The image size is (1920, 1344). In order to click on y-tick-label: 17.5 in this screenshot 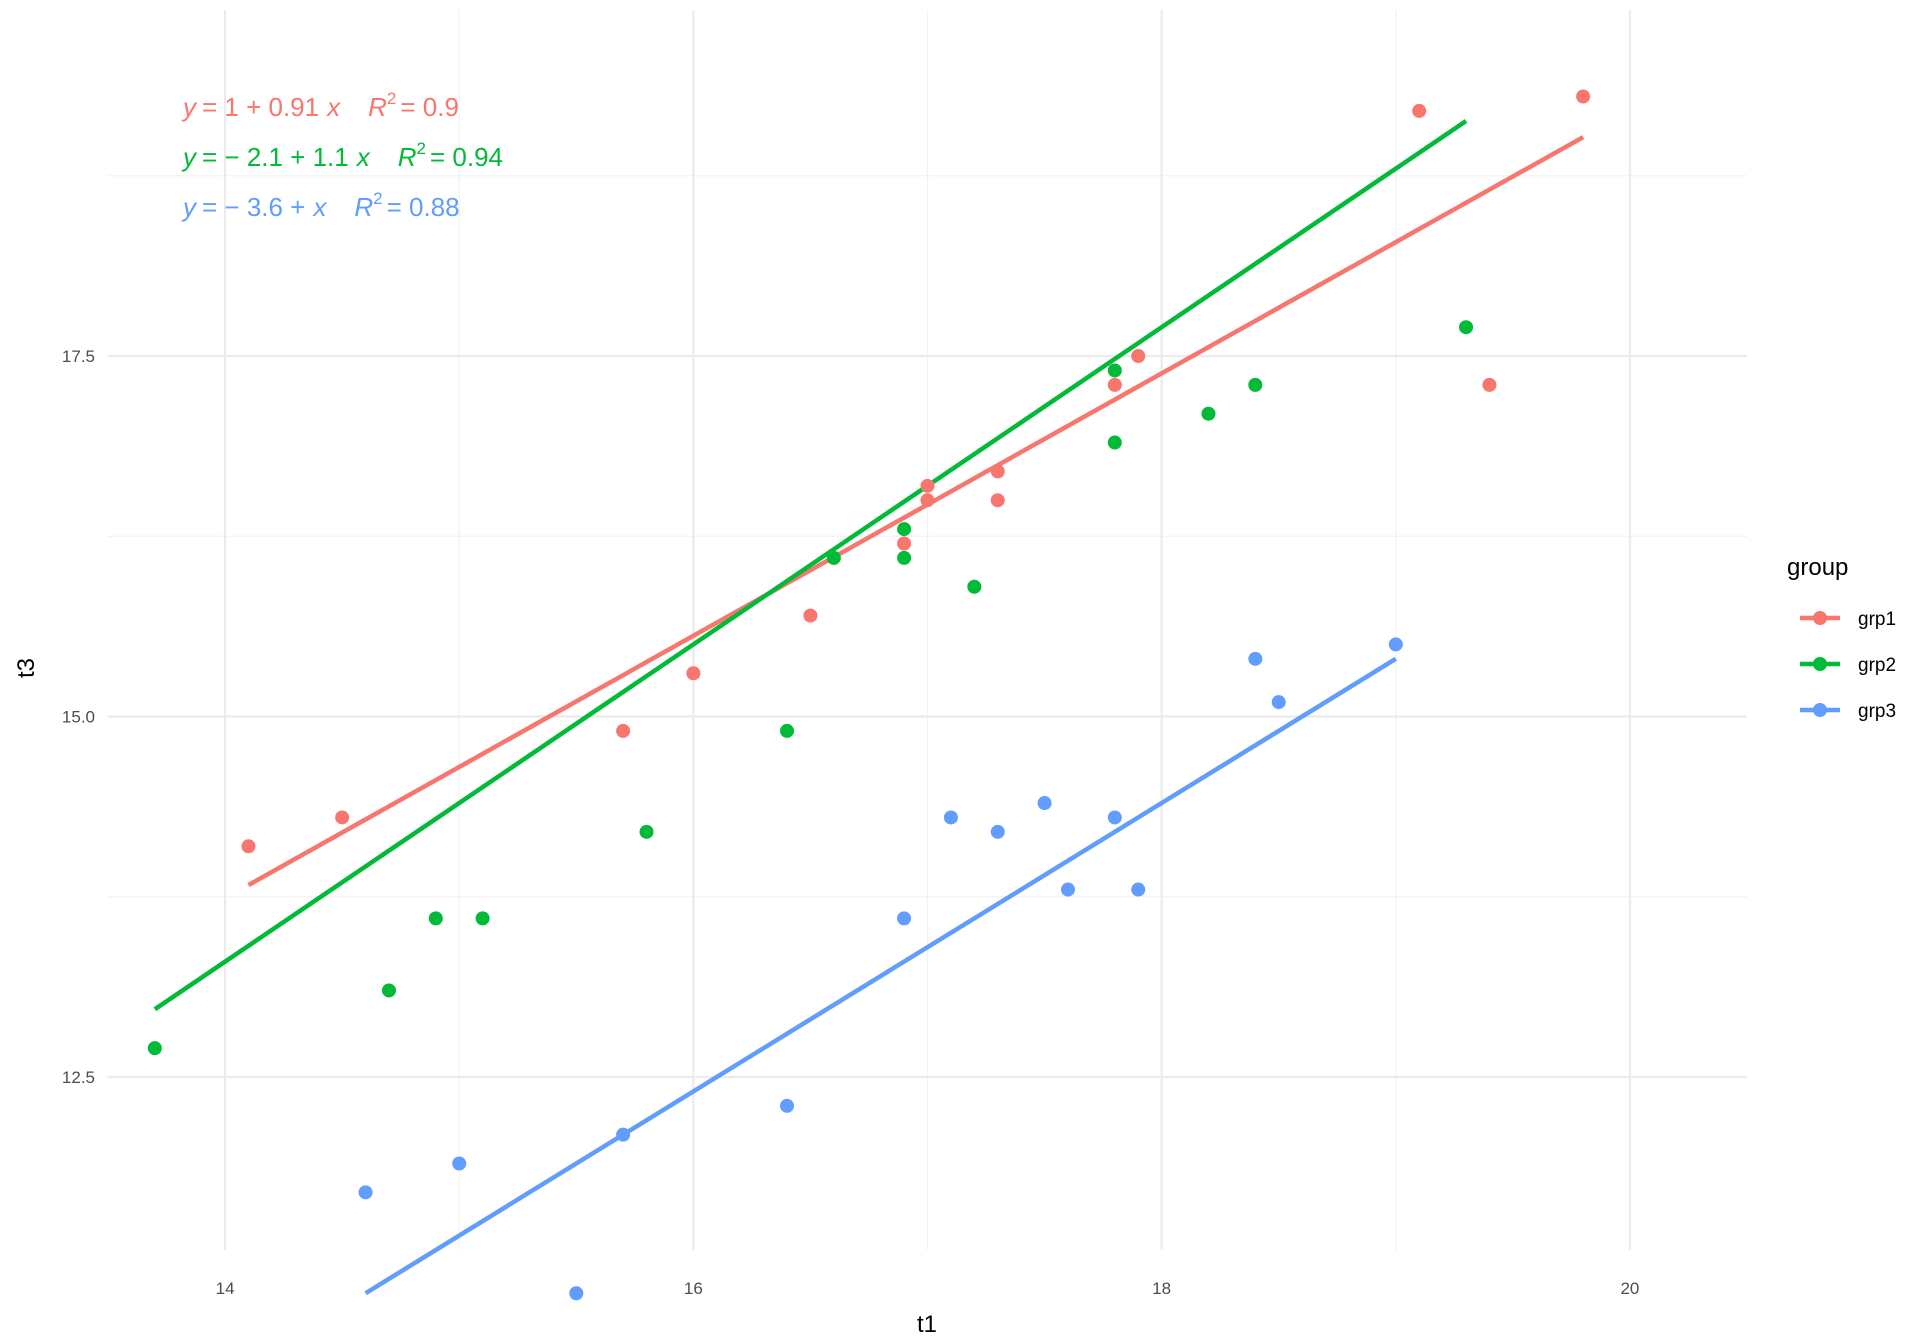, I will do `click(78, 356)`.